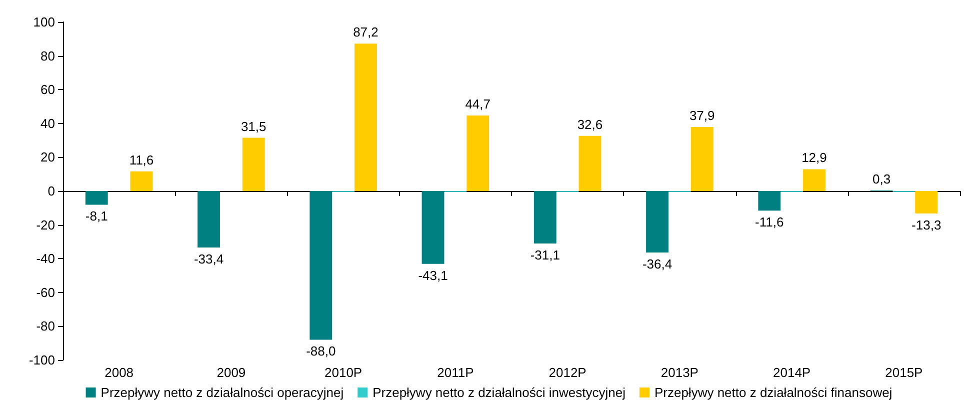 This screenshot has height=416, width=978. Describe the element at coordinates (702, 115) in the screenshot. I see `data-label: 37,9` at that location.